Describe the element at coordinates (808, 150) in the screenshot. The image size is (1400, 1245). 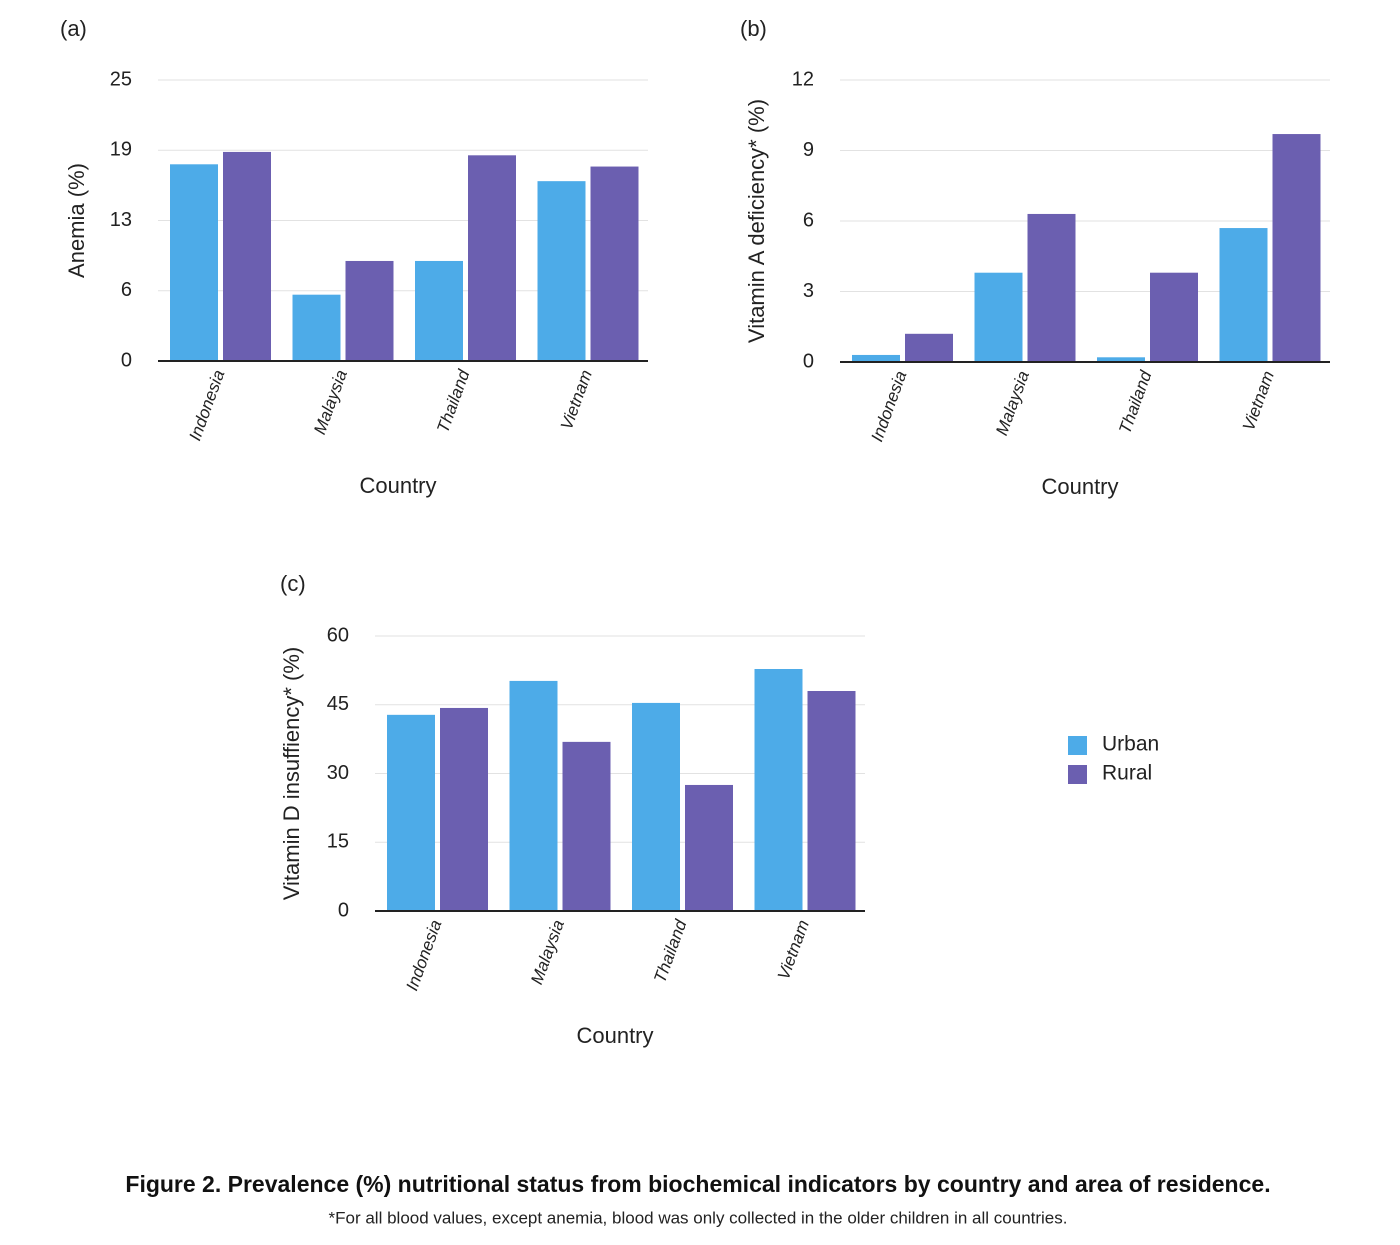
I see `y-tick-label: 9` at that location.